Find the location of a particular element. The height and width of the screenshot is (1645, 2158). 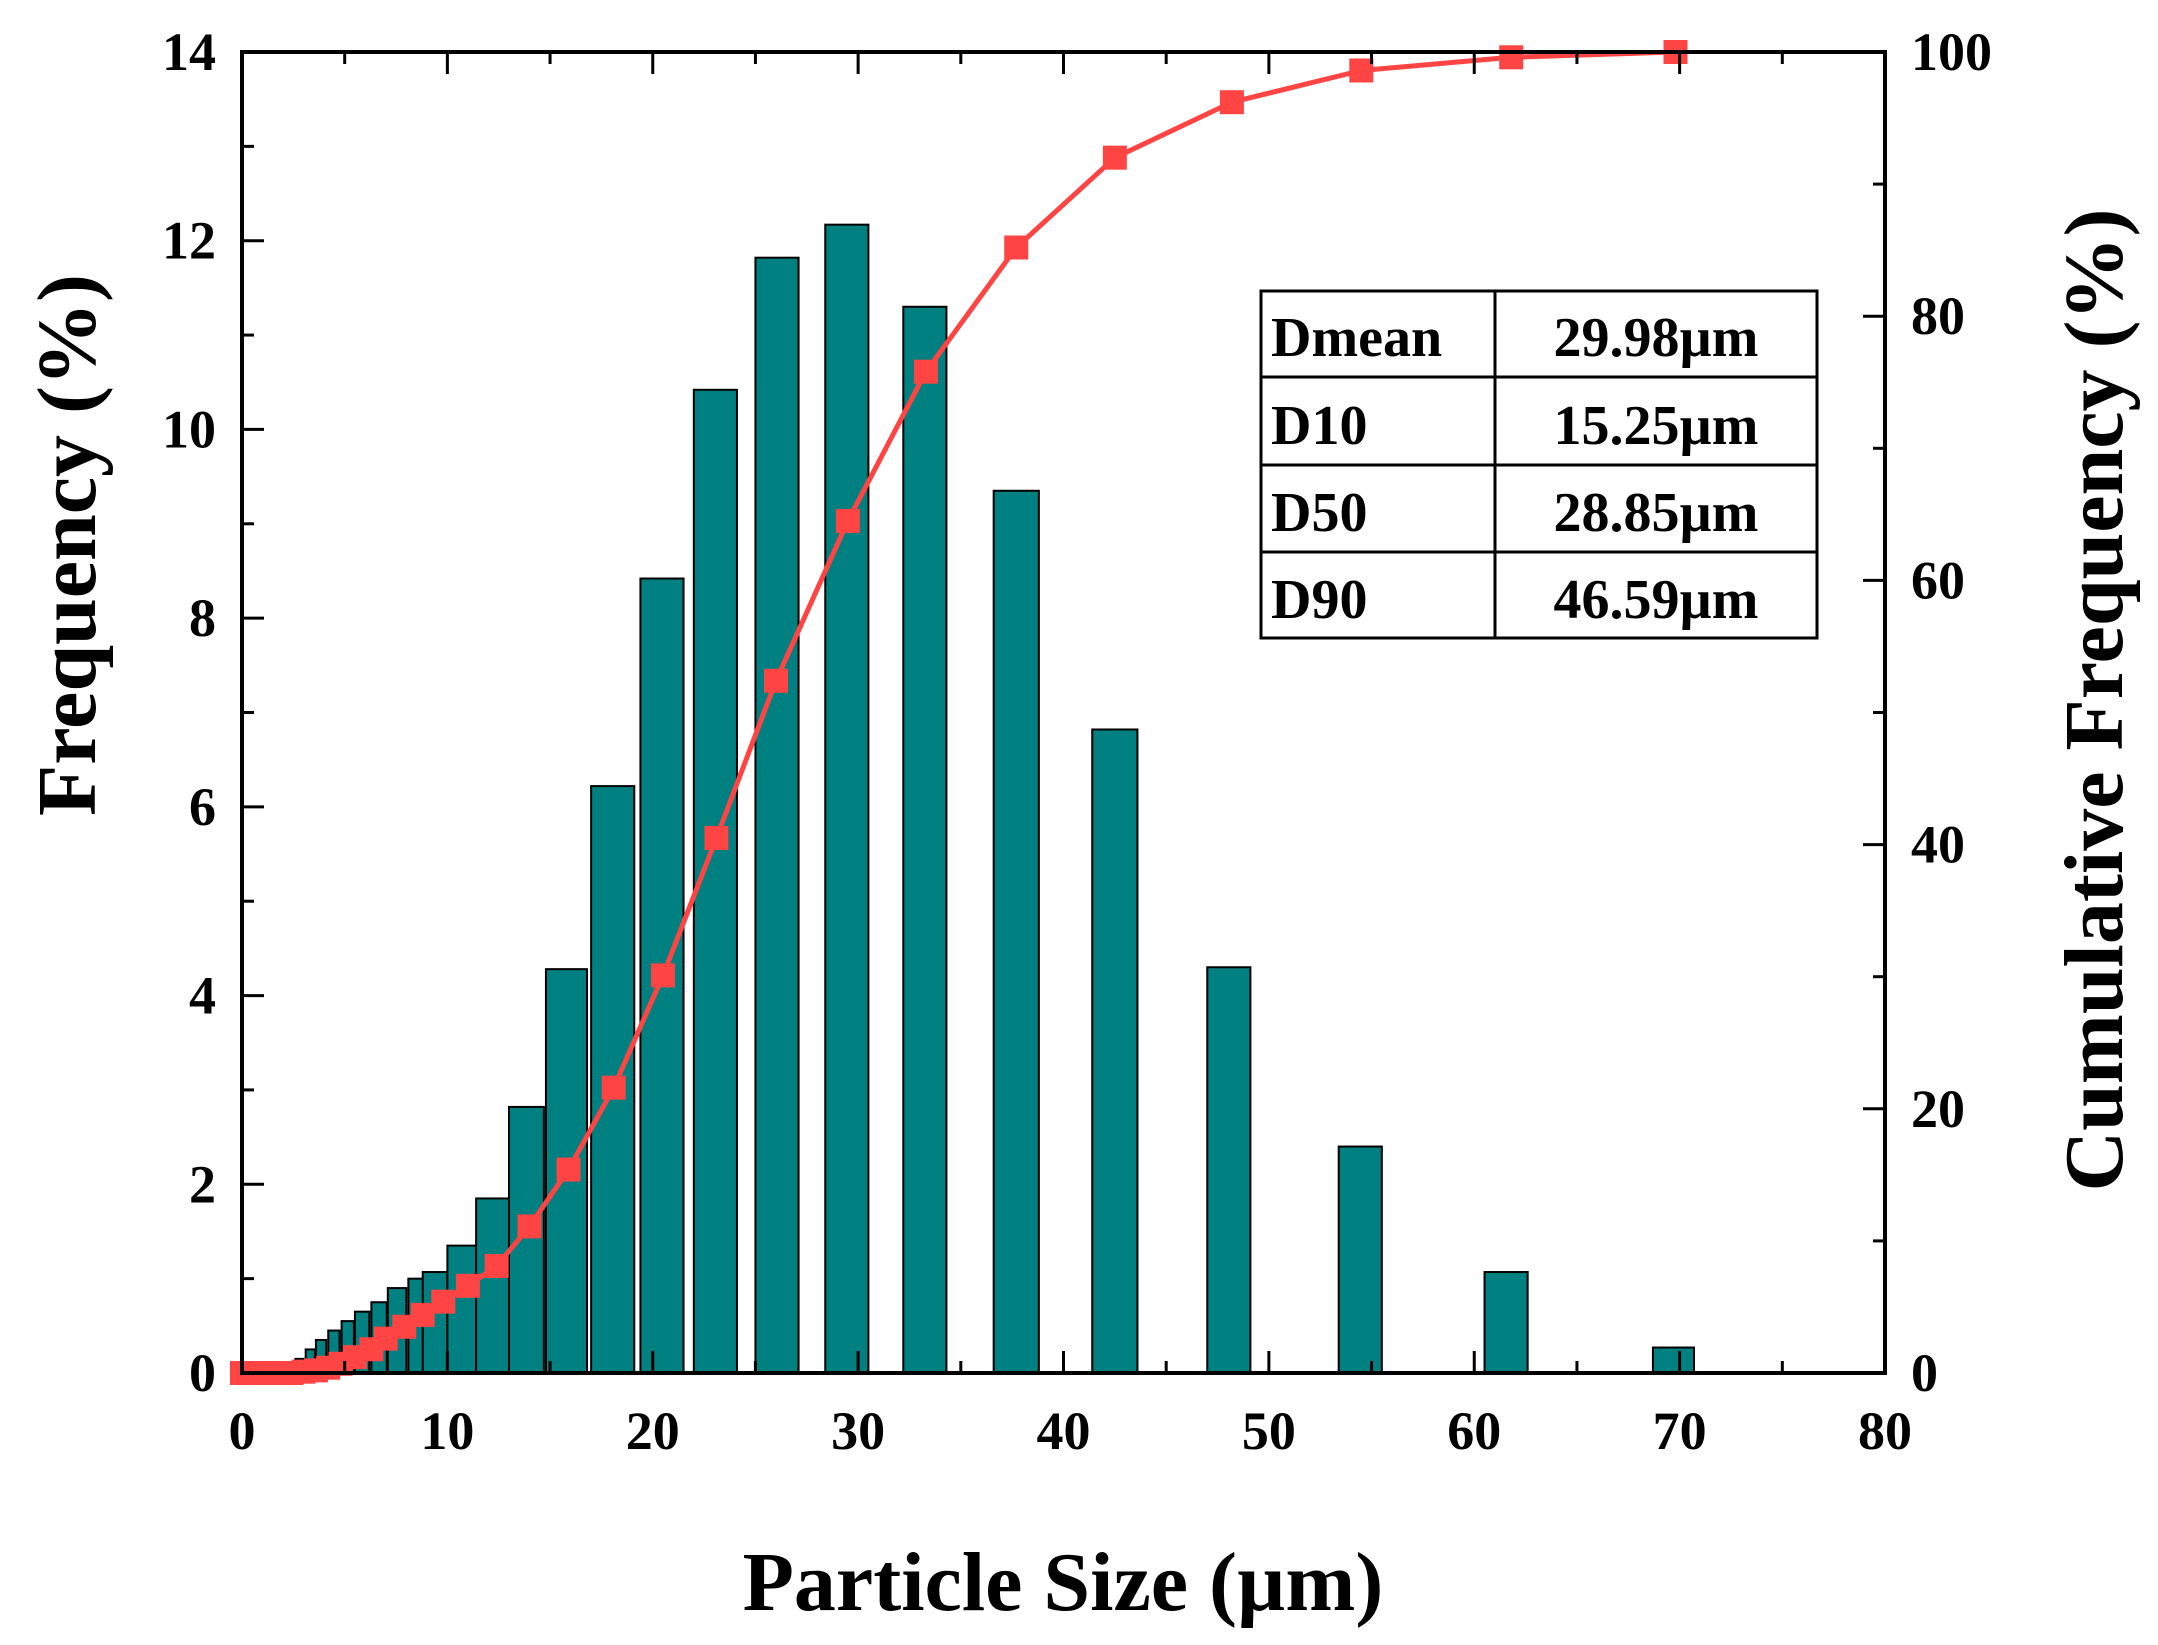

y2-tick-label: 20 is located at coordinates (1938, 1109).